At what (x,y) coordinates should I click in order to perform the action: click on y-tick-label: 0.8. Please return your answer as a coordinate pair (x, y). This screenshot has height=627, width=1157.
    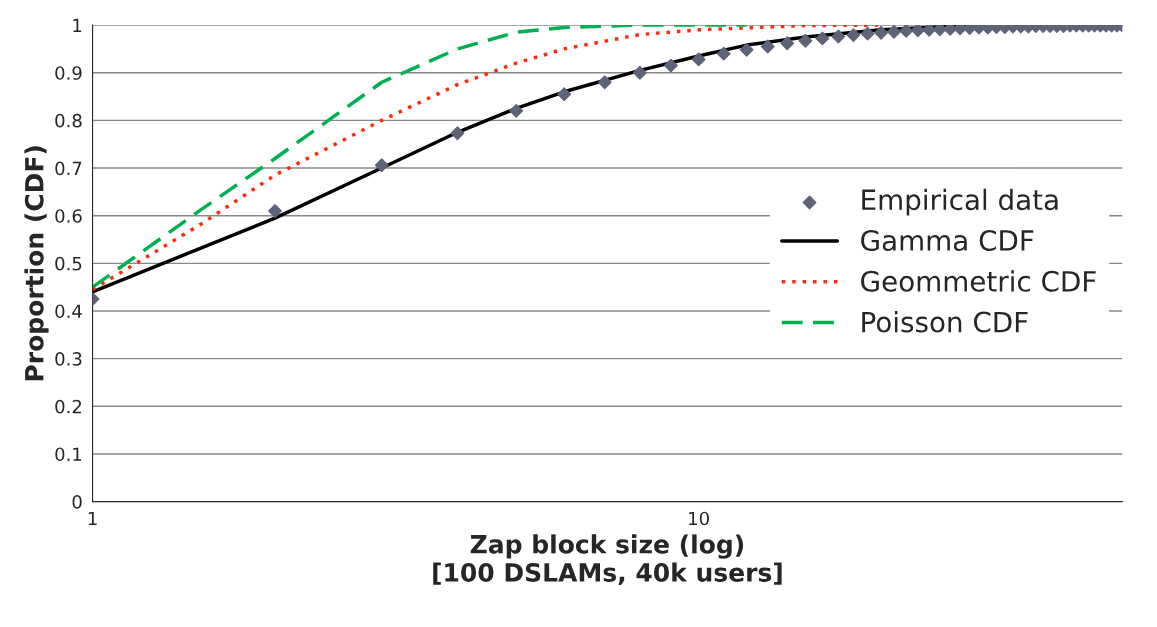
    Looking at the image, I should click on (68, 120).